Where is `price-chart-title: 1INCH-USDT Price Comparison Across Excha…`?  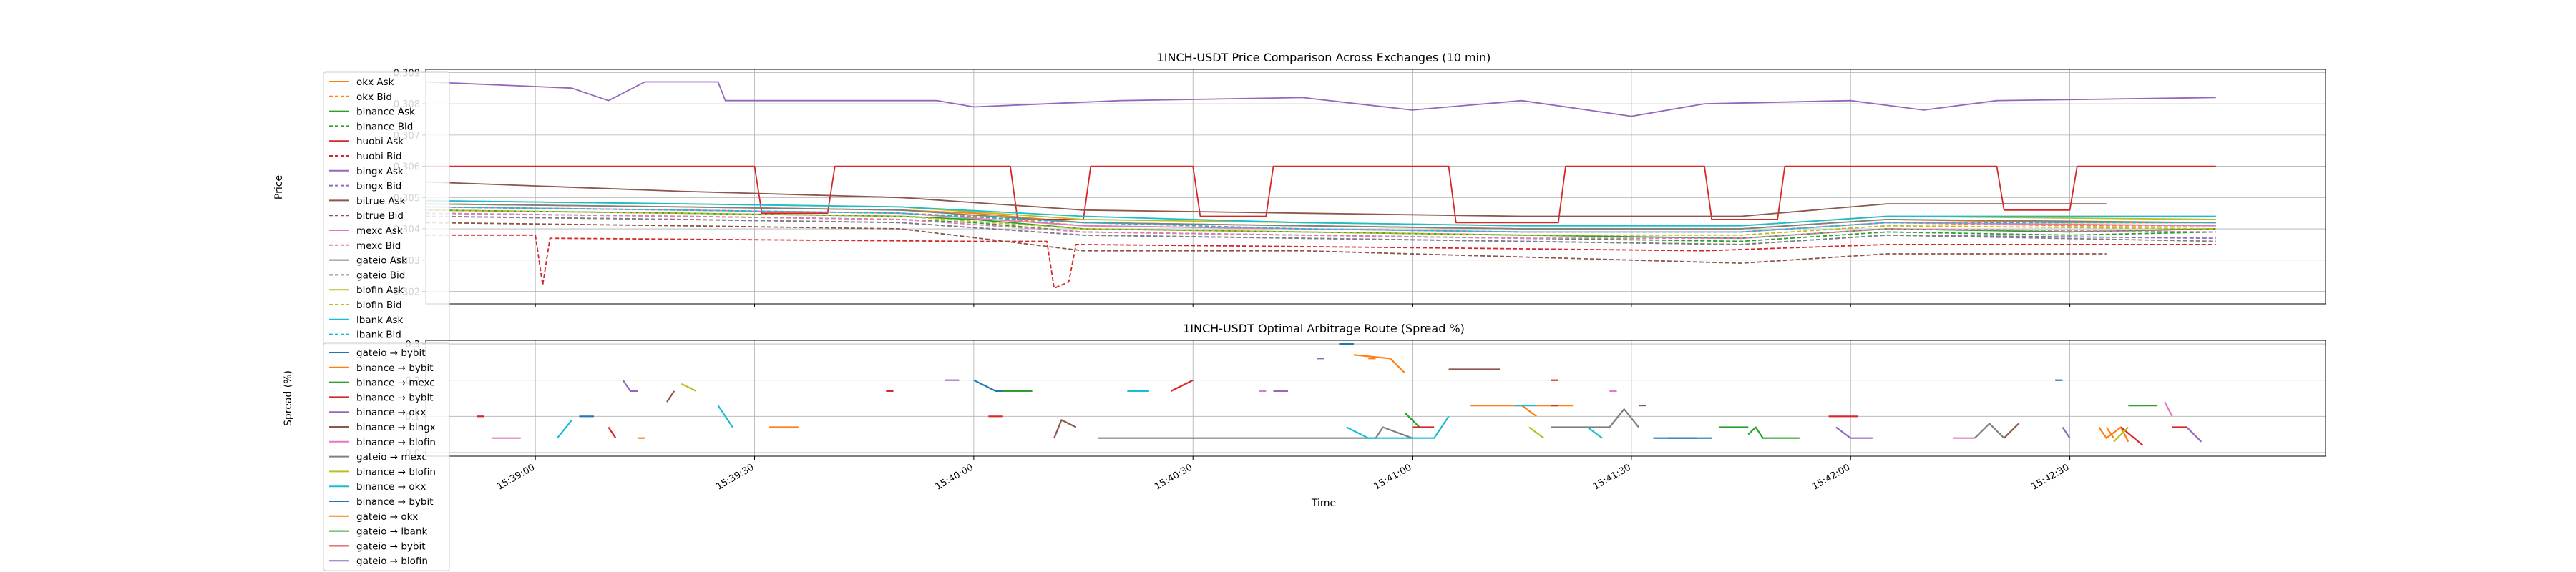
price-chart-title: 1INCH-USDT Price Comparison Across Excha… is located at coordinates (1324, 57).